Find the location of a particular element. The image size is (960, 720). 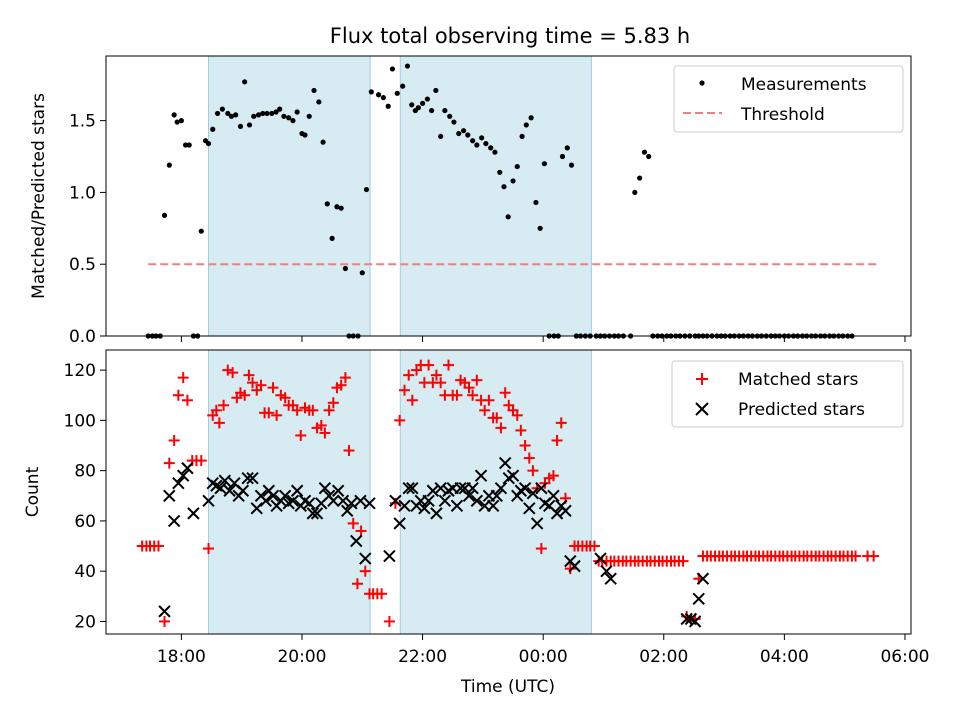

bottom-ytick-label: 40 is located at coordinates (85, 572).